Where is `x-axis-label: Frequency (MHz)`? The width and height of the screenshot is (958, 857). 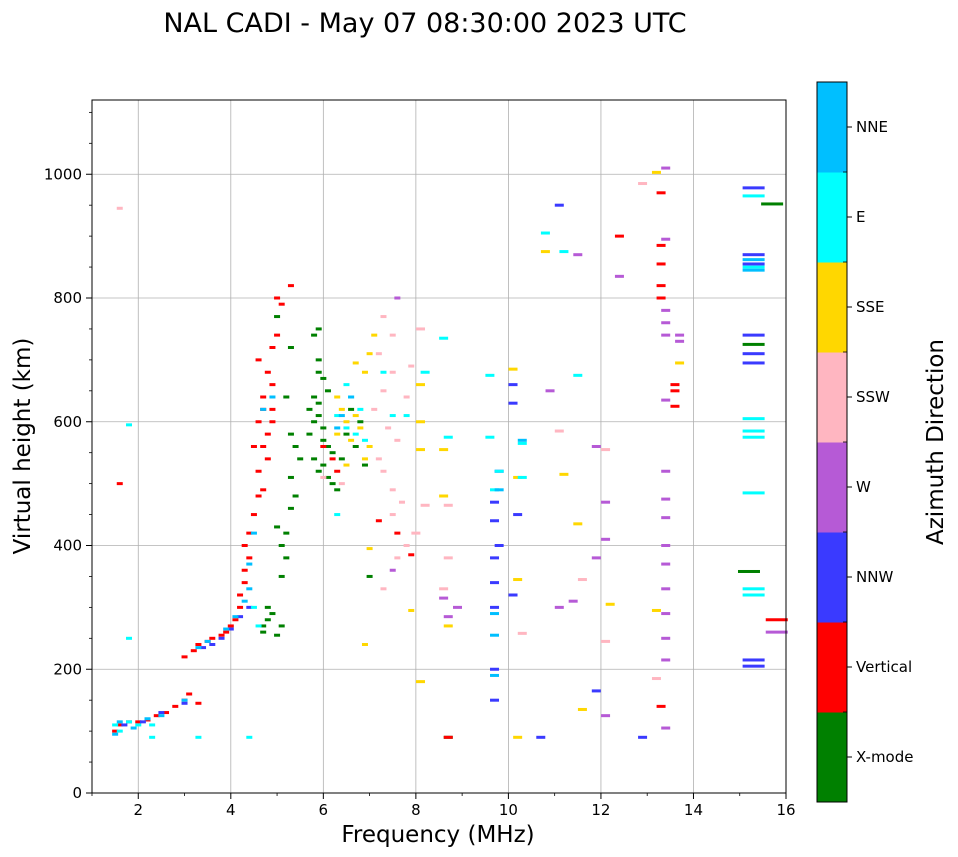
x-axis-label: Frequency (MHz) is located at coordinates (437, 835).